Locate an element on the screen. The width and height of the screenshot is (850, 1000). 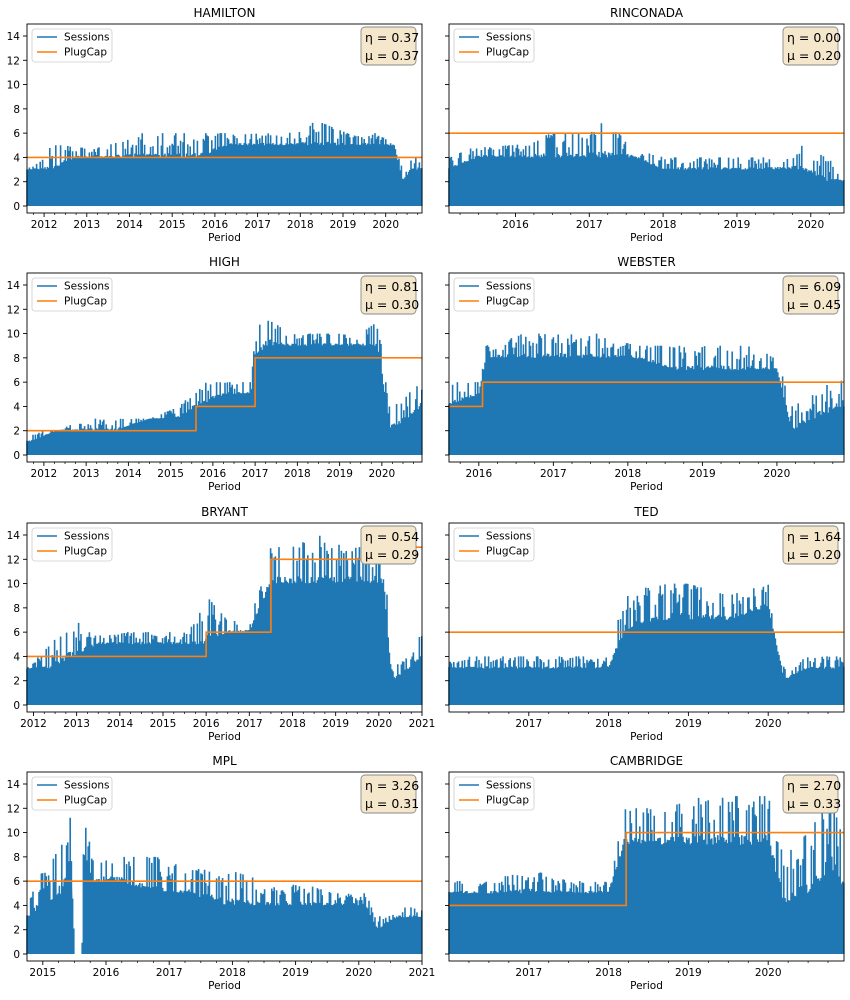
stat-mu: μ = 0.31 is located at coordinates (392, 803).